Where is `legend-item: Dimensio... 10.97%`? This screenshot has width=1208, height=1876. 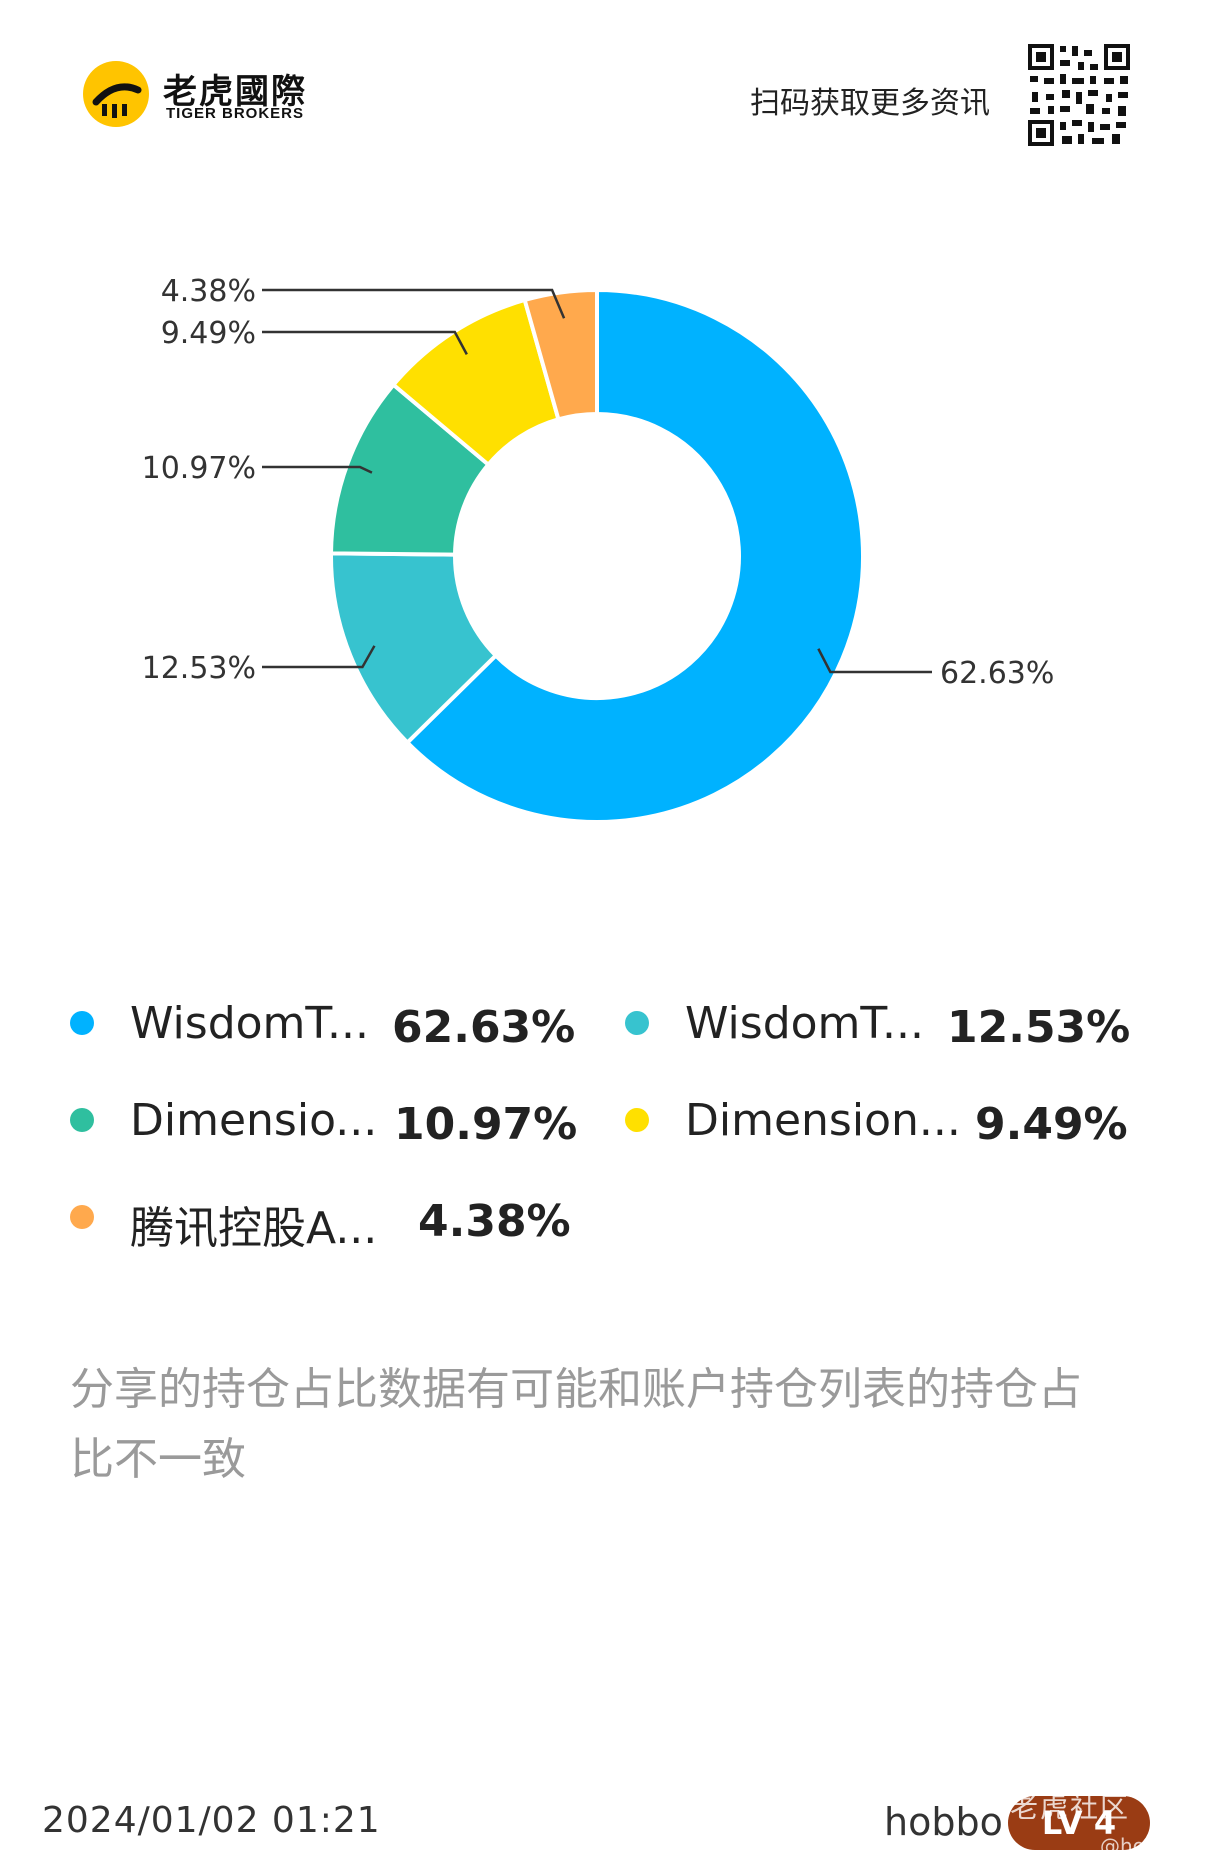 legend-item: Dimensio... 10.97% is located at coordinates (330, 1118).